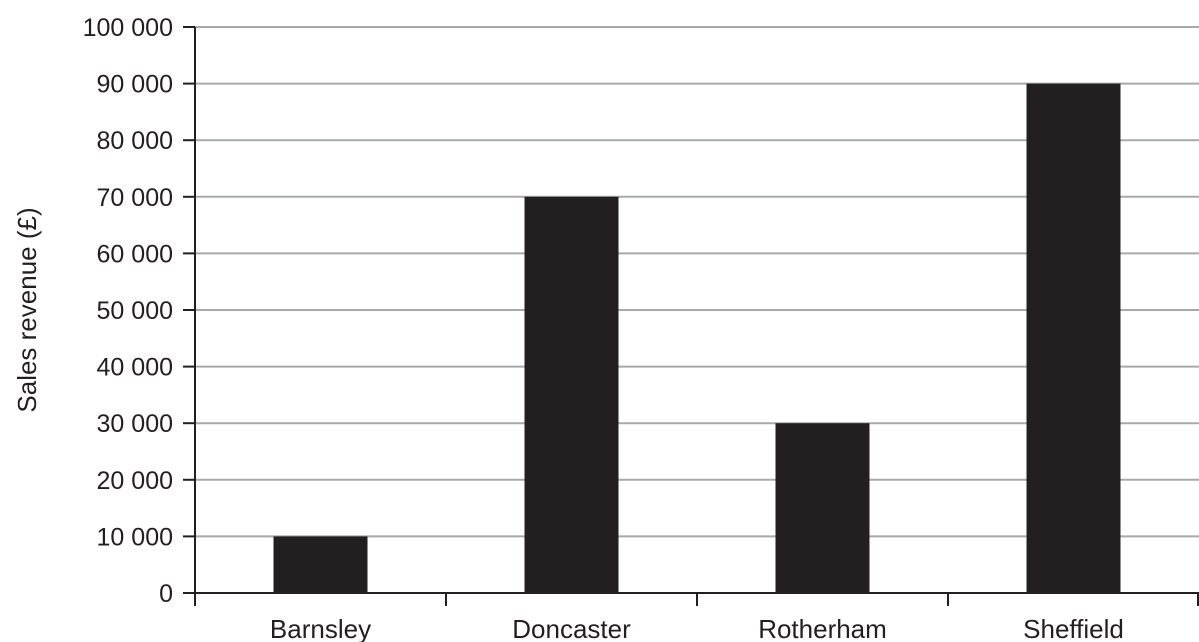  I want to click on x-tick-label: Barnsley, so click(320, 628).